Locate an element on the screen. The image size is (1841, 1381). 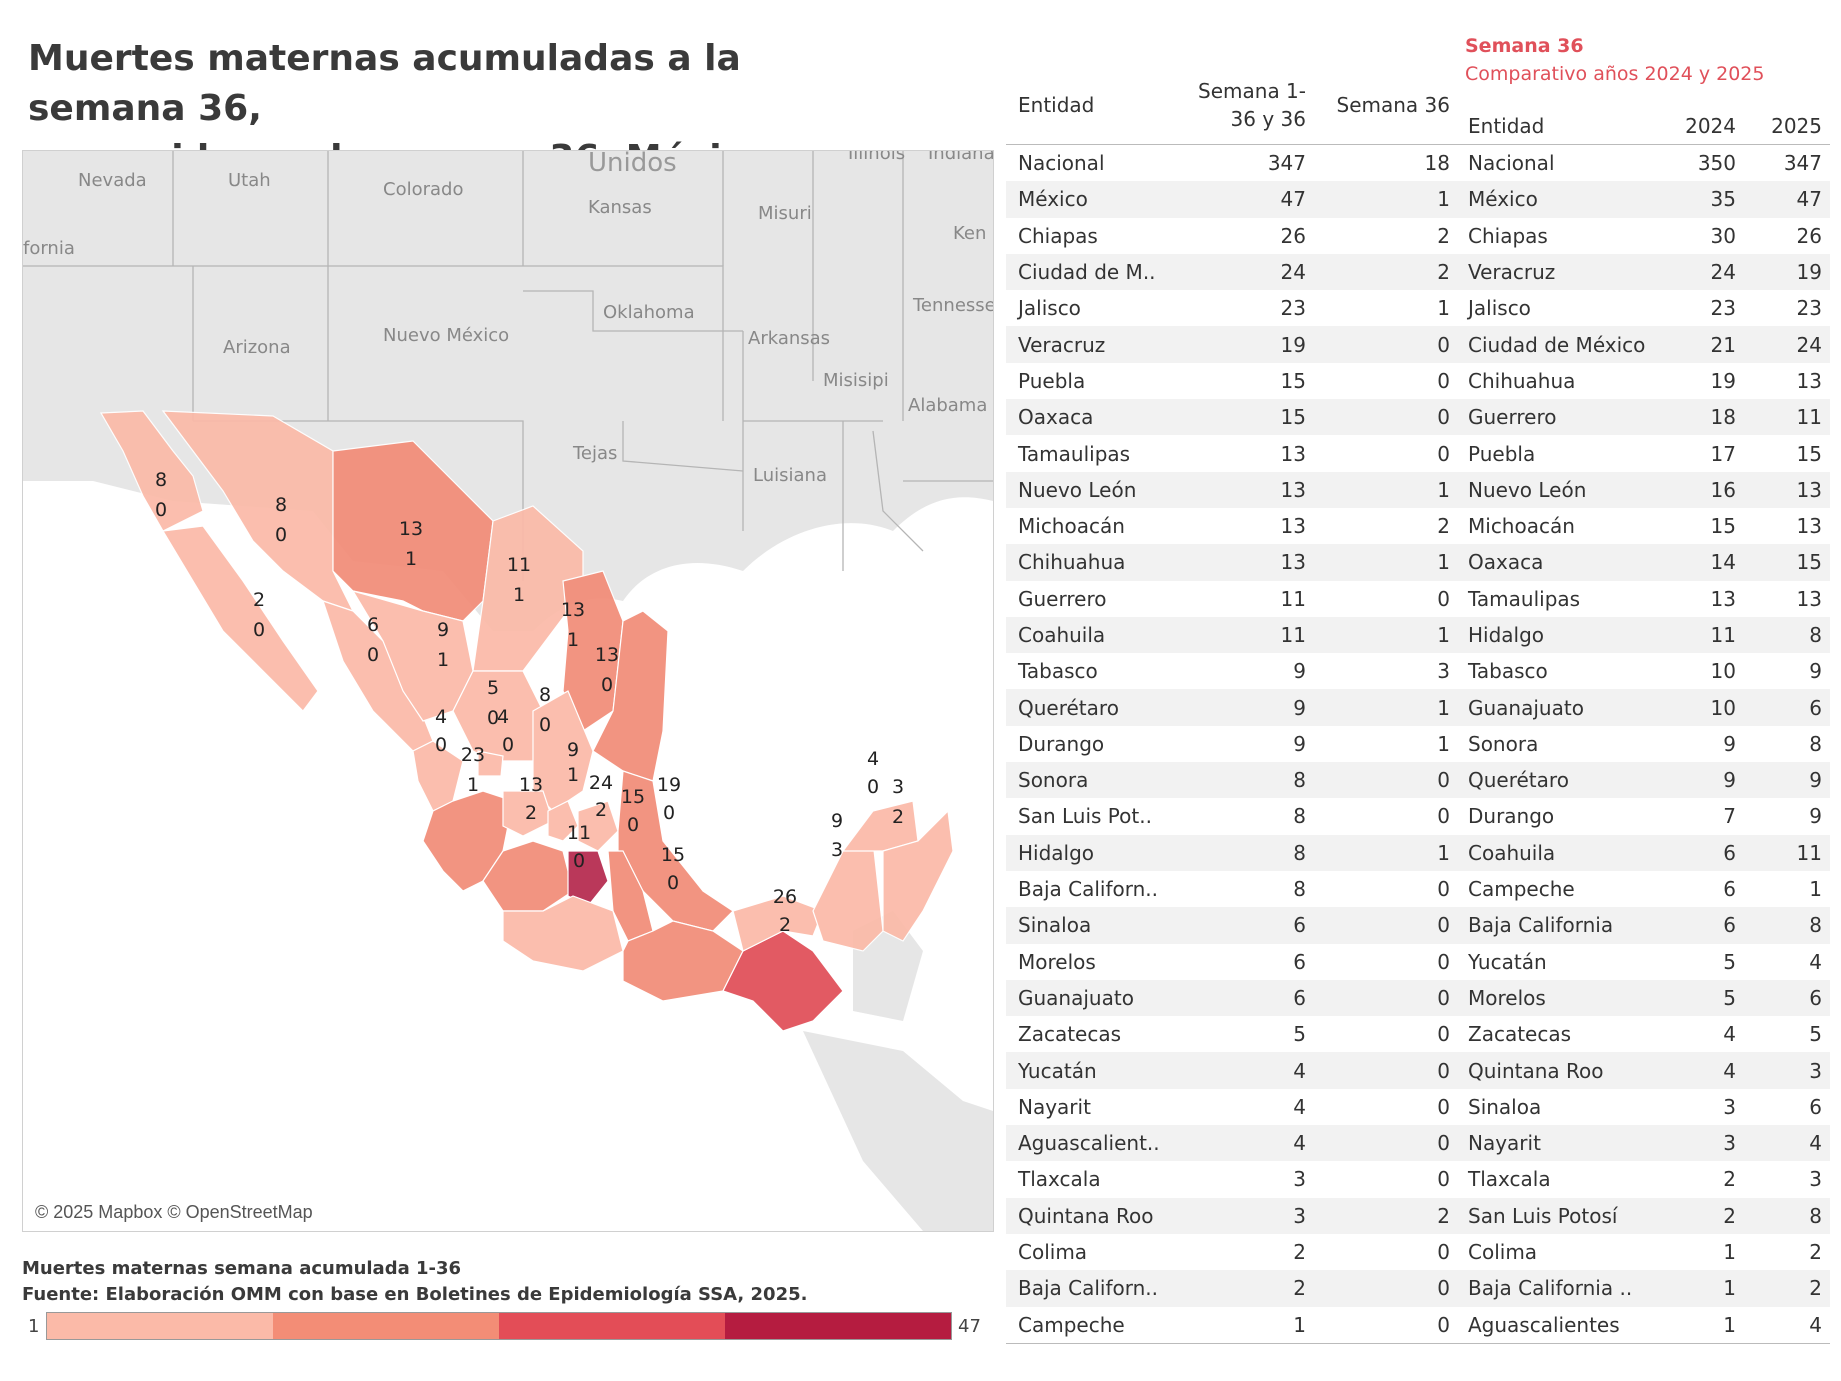
label-nay-total: 4 is located at coordinates (441, 717).